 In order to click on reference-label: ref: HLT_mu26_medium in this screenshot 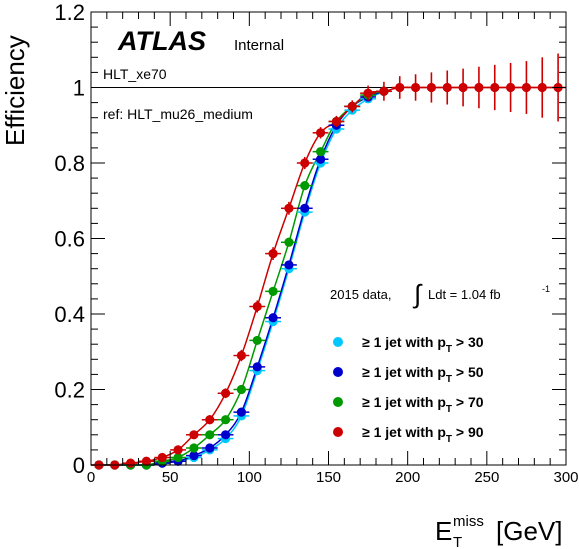, I will do `click(178, 114)`.